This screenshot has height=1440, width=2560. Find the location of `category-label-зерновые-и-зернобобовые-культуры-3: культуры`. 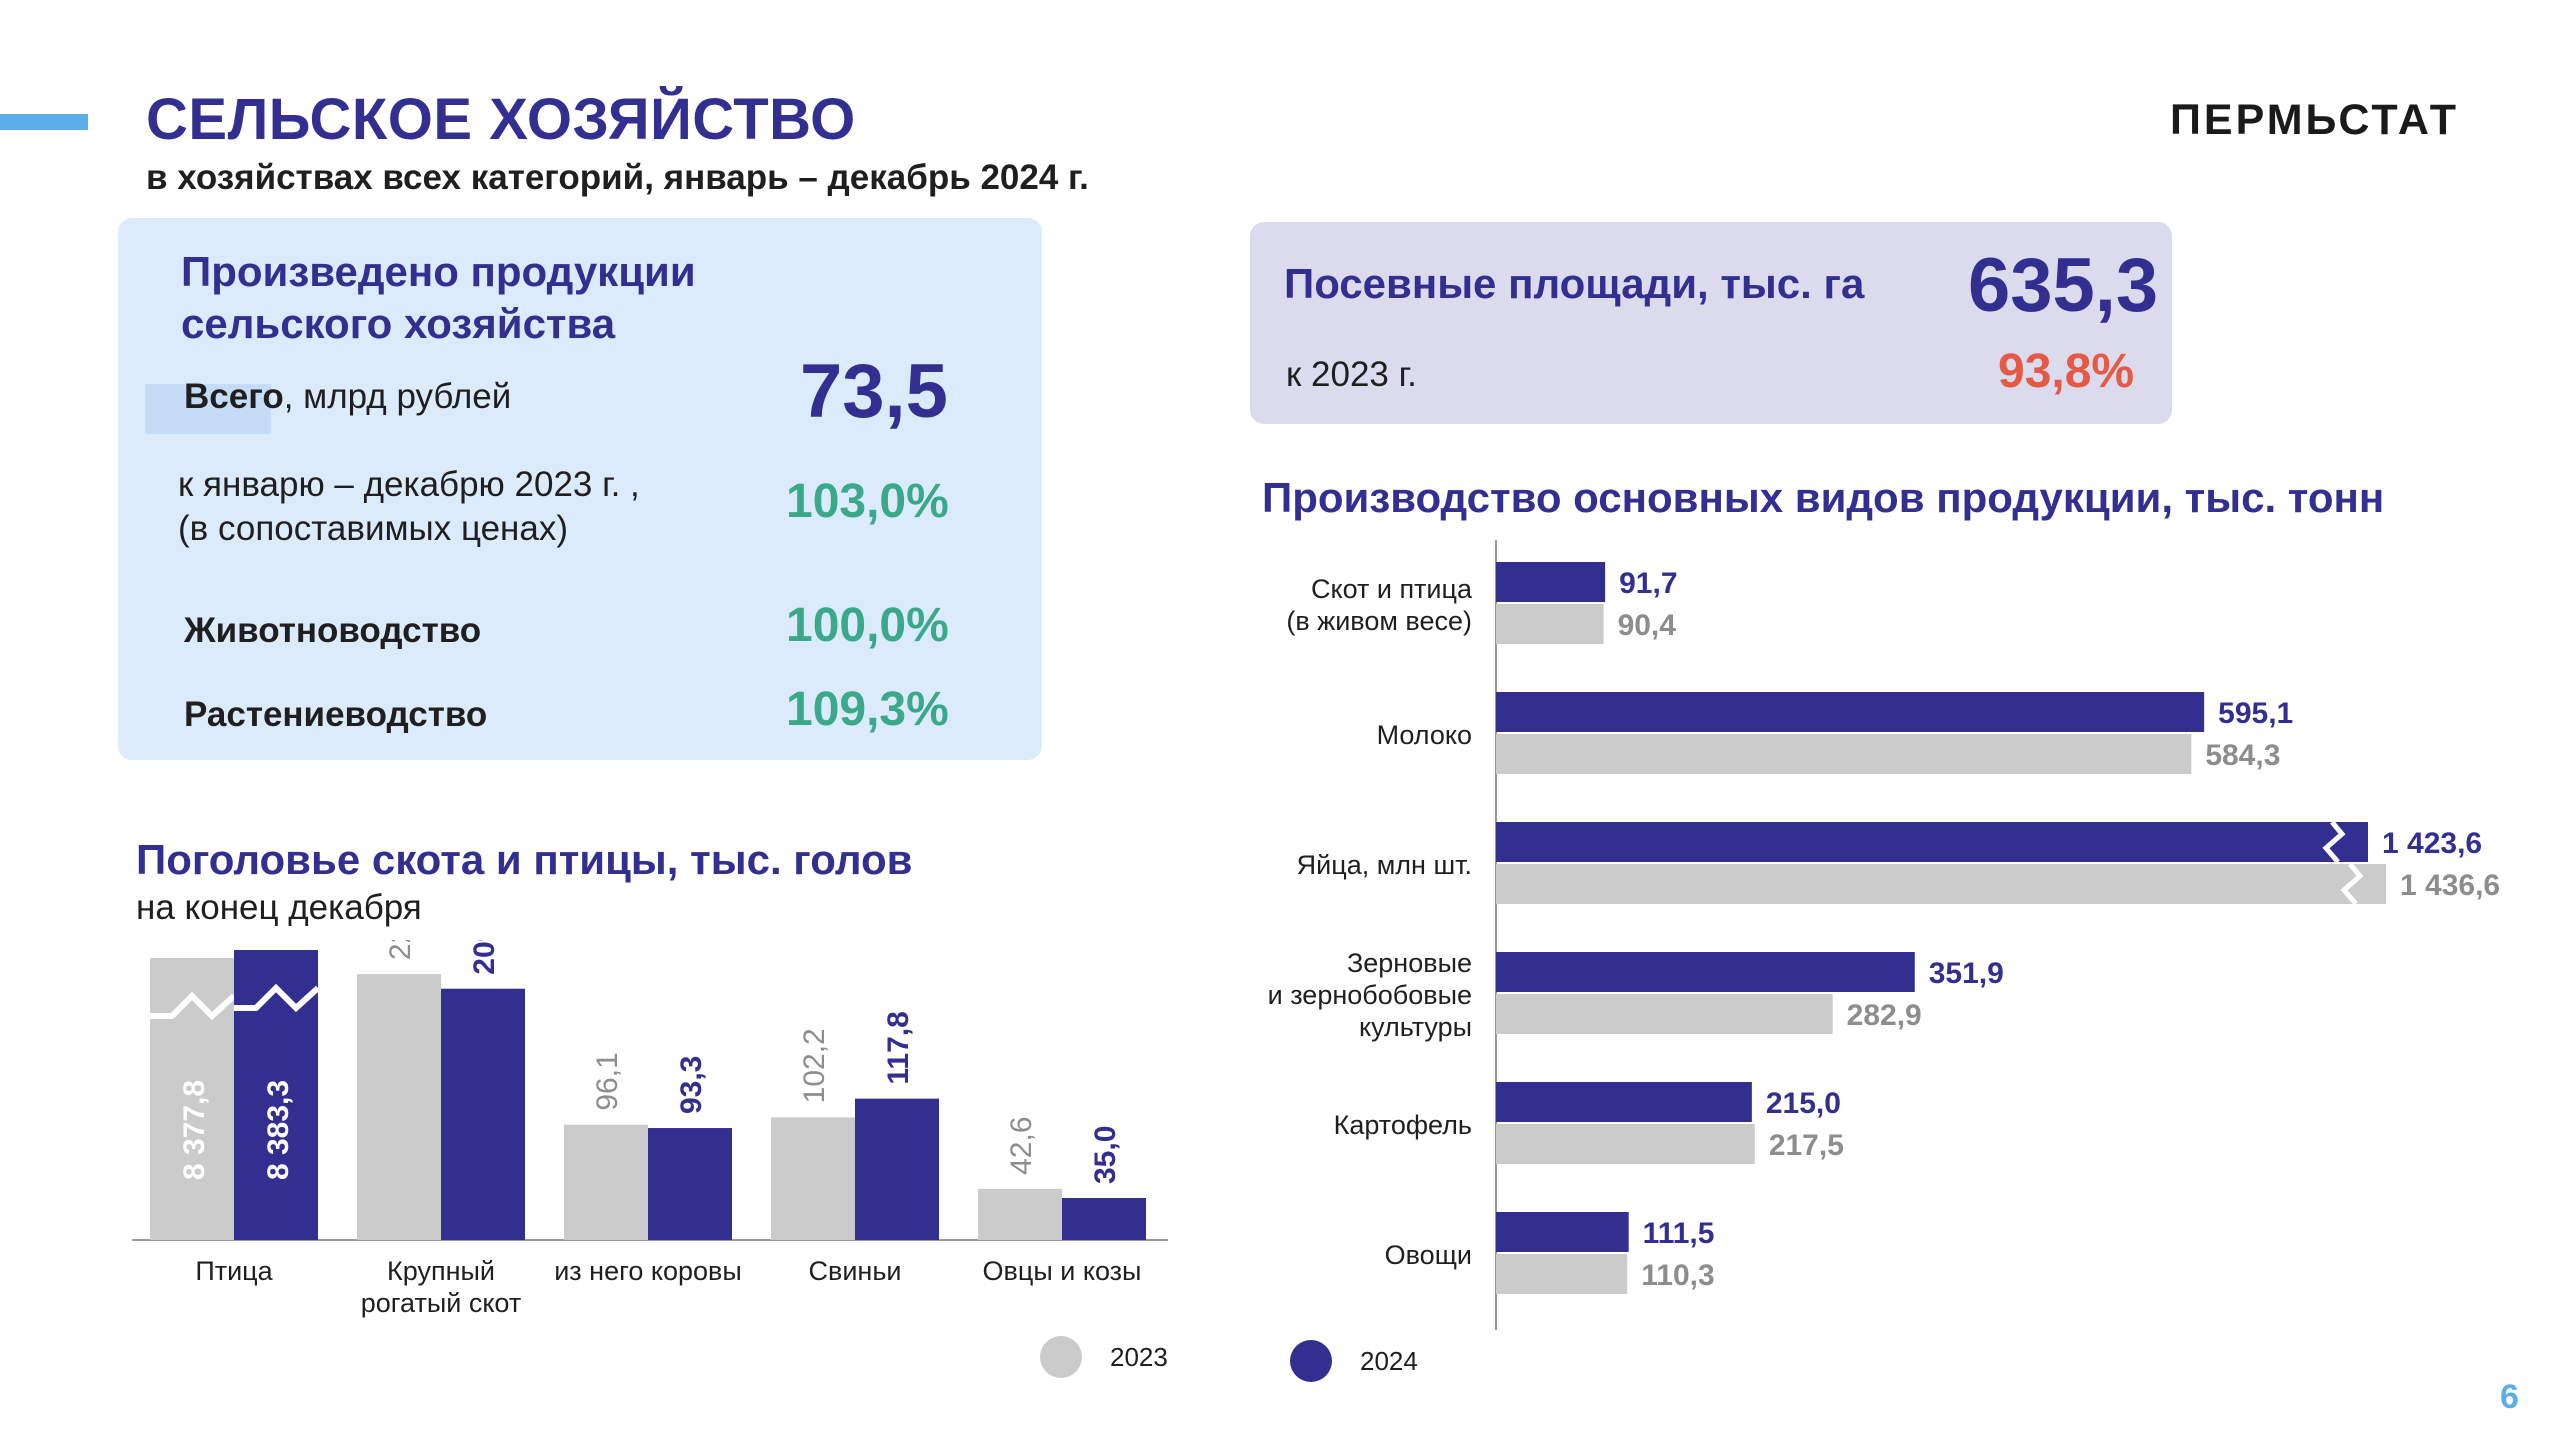

category-label-зерновые-и-зернобобовые-культуры-3: культуры is located at coordinates (1415, 1027).